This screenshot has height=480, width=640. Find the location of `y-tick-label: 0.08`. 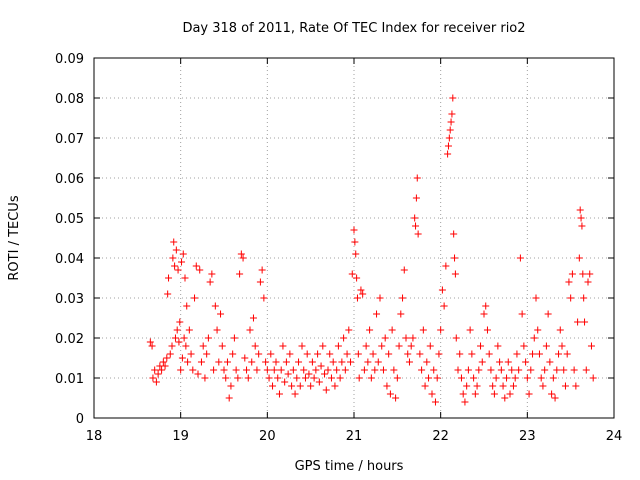

y-tick-label: 0.08 is located at coordinates (69, 99).